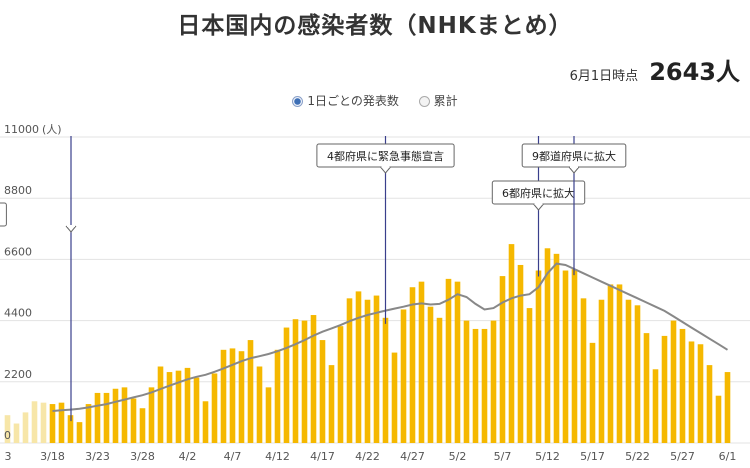 This screenshot has height=468, width=750. Describe the element at coordinates (298, 101) in the screenshot. I see `daily-radio` at that location.